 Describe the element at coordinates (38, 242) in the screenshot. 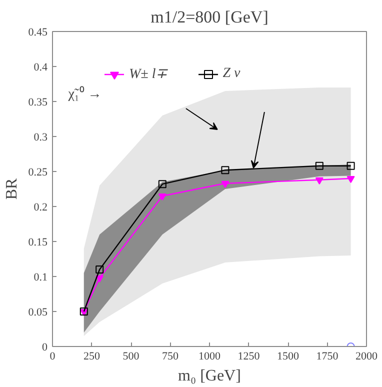

I see `y-tick-label: 0.15` at that location.